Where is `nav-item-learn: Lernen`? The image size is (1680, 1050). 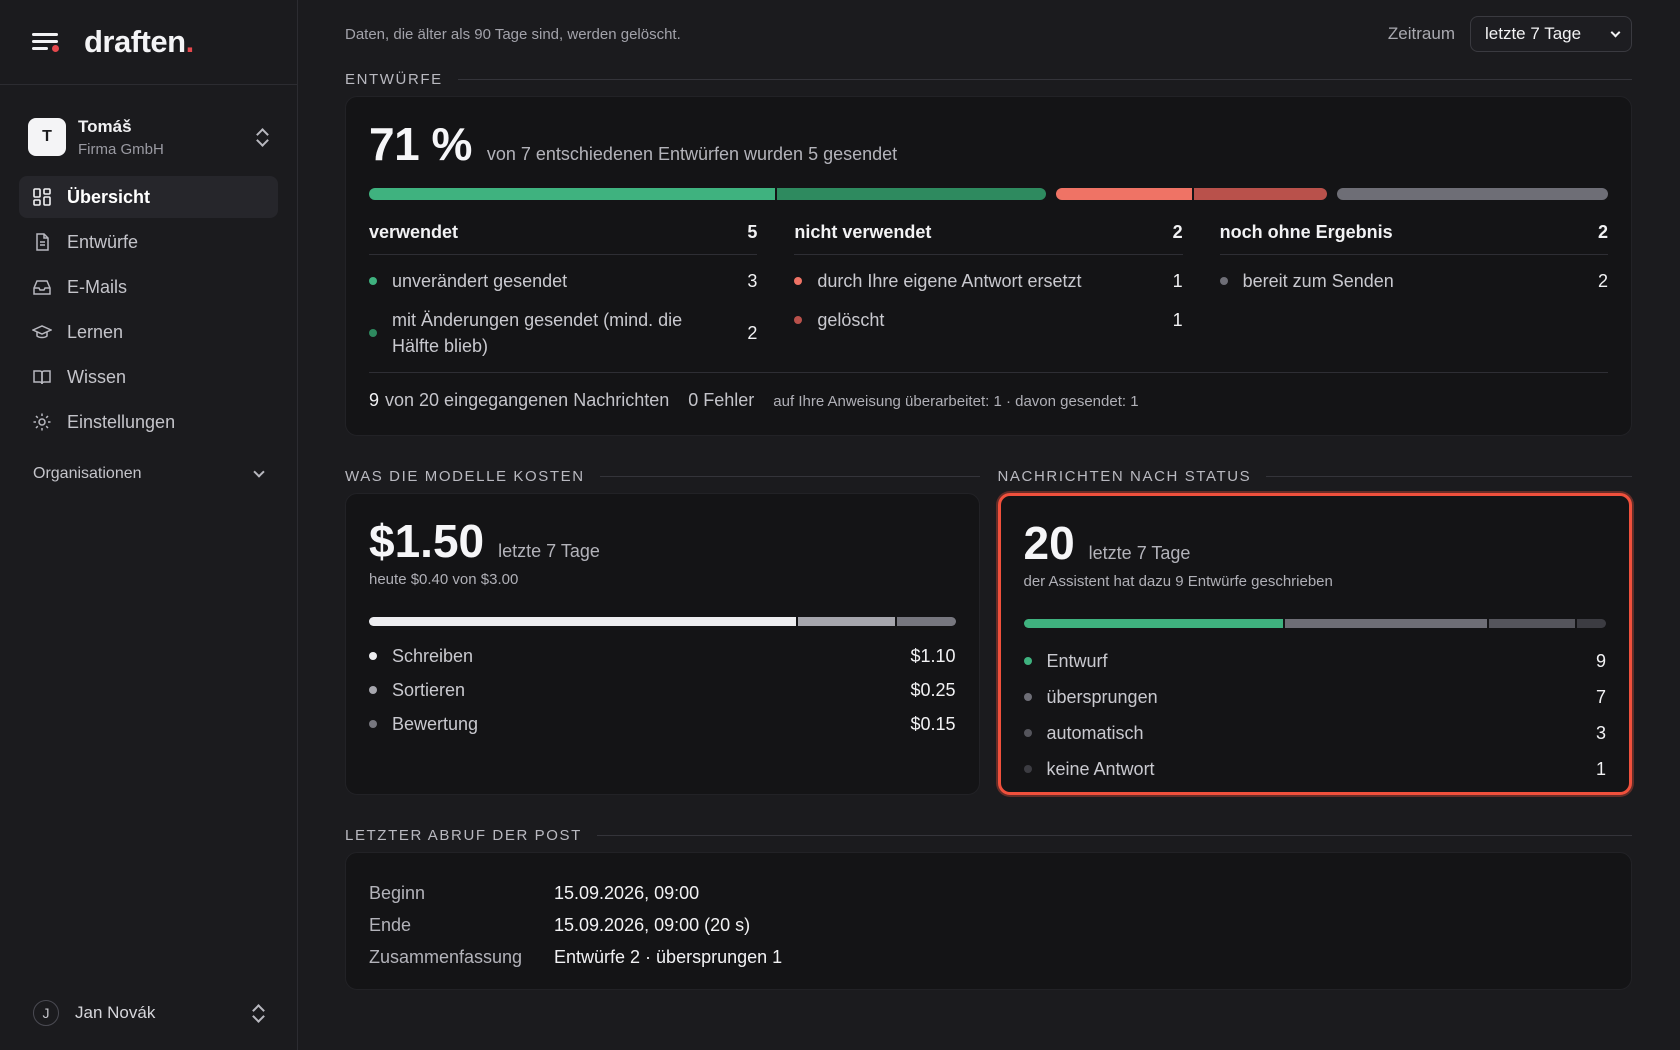 nav-item-learn: Lernen is located at coordinates (148, 332).